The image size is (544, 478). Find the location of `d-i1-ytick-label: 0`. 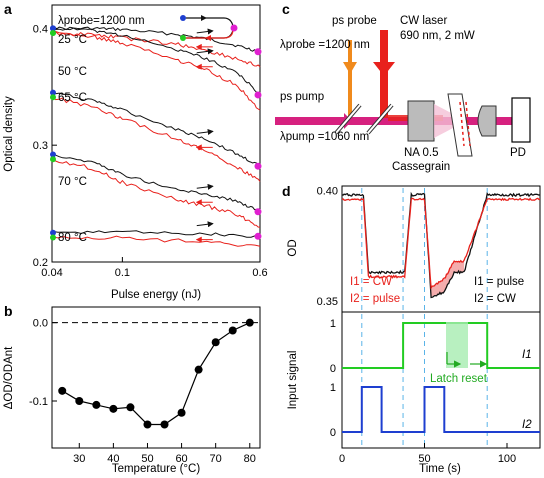

d-i1-ytick-label: 0 is located at coordinates (333, 369).